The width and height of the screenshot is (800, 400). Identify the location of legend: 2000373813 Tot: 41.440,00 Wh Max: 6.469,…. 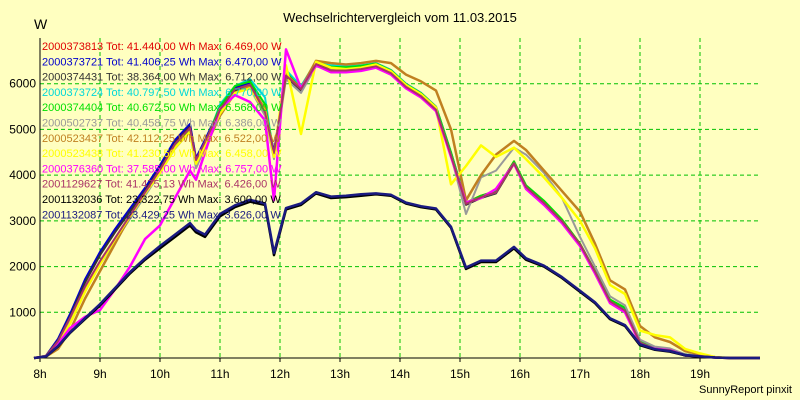
(162, 131).